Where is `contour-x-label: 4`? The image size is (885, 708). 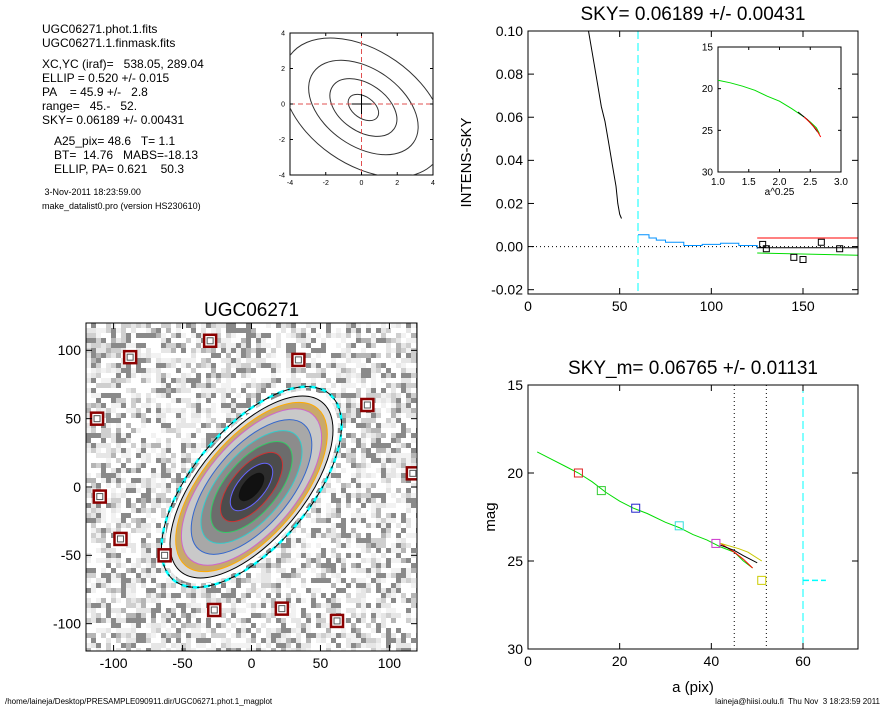
contour-x-label: 4 is located at coordinates (433, 183).